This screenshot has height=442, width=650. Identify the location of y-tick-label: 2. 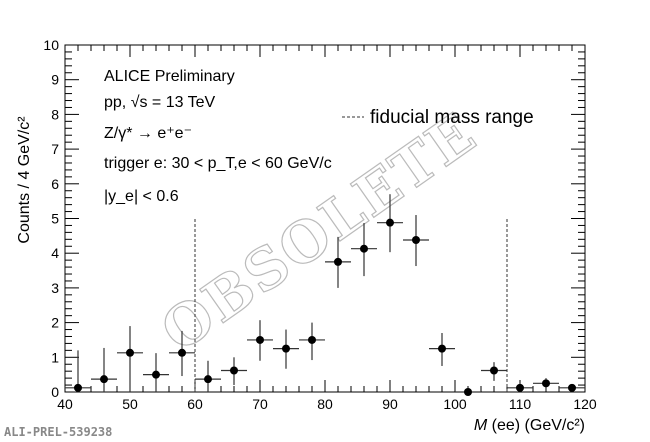
(55, 323).